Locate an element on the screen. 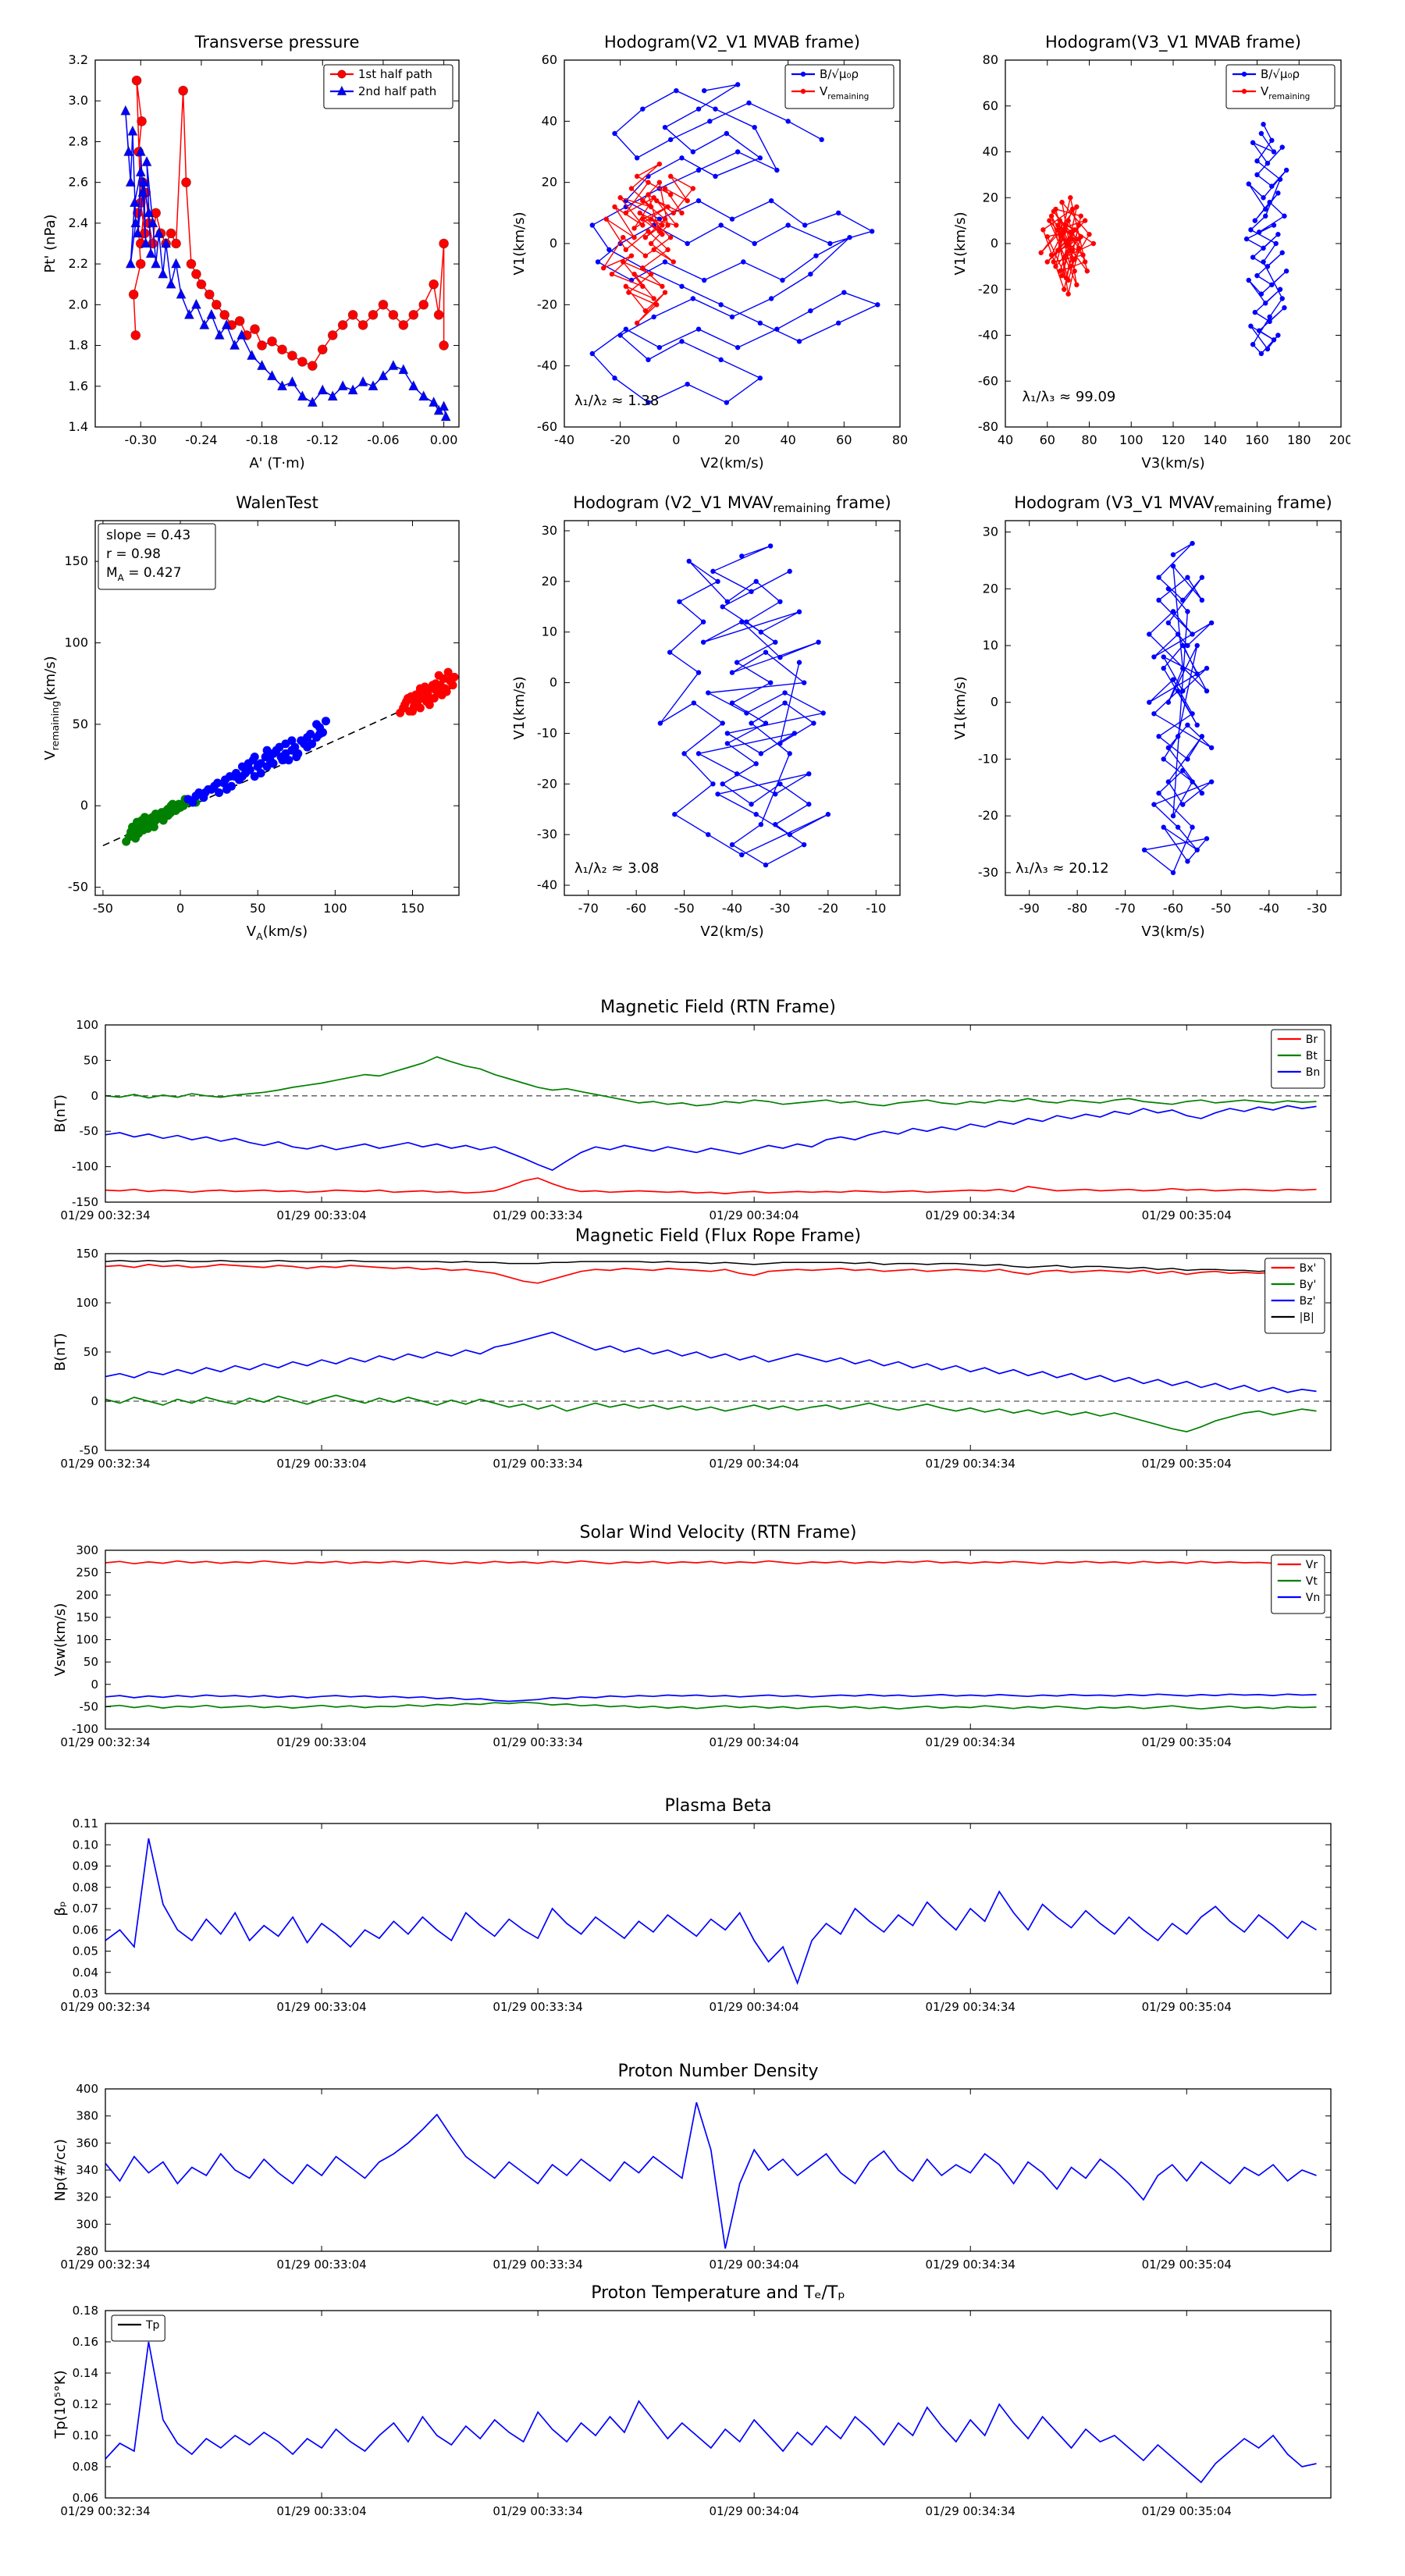 The image size is (1405, 2576). svg-text: 250 is located at coordinates (87, 1573).